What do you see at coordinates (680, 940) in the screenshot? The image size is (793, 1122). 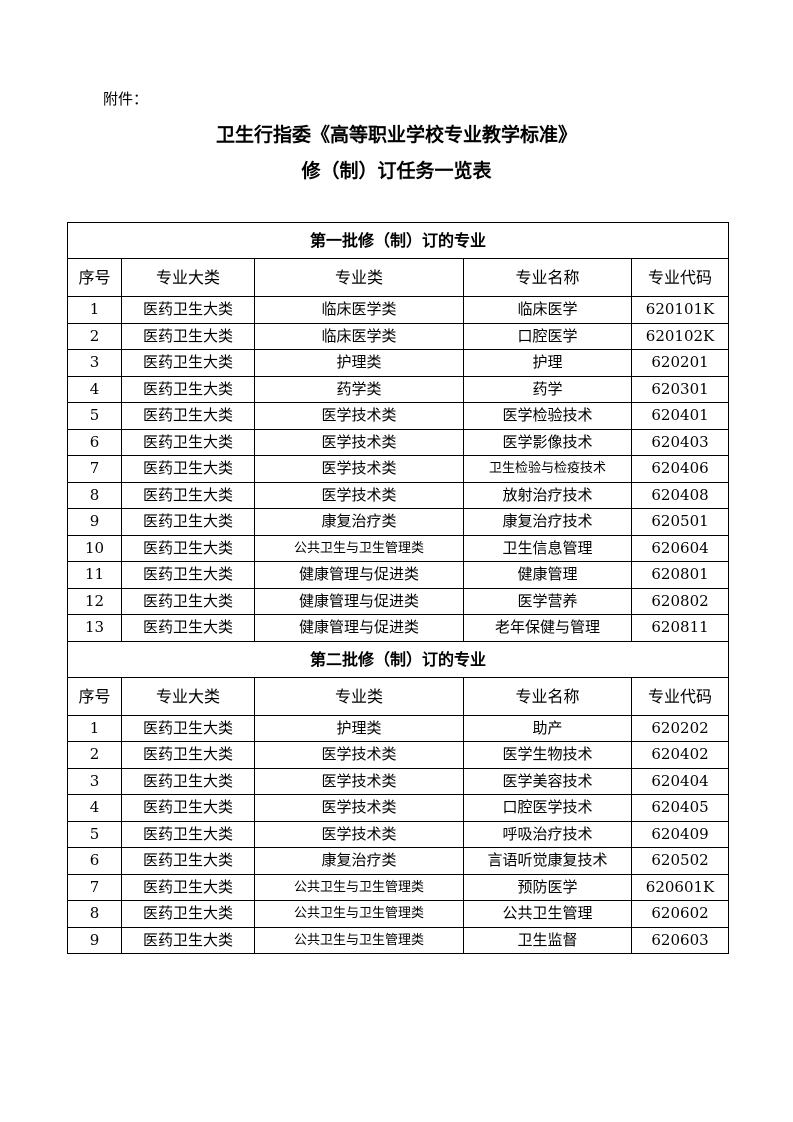 I see `major-code-cell: 620603` at bounding box center [680, 940].